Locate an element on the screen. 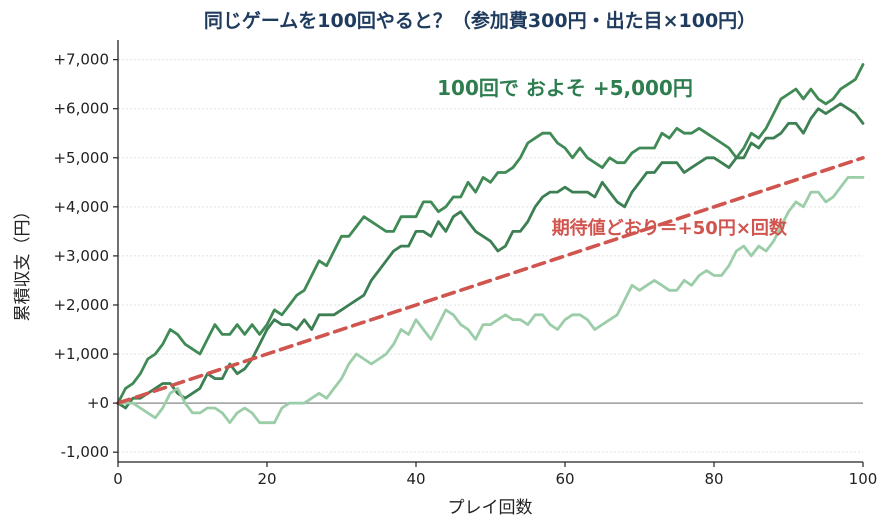  y-tick-label: +0 is located at coordinates (98, 403).